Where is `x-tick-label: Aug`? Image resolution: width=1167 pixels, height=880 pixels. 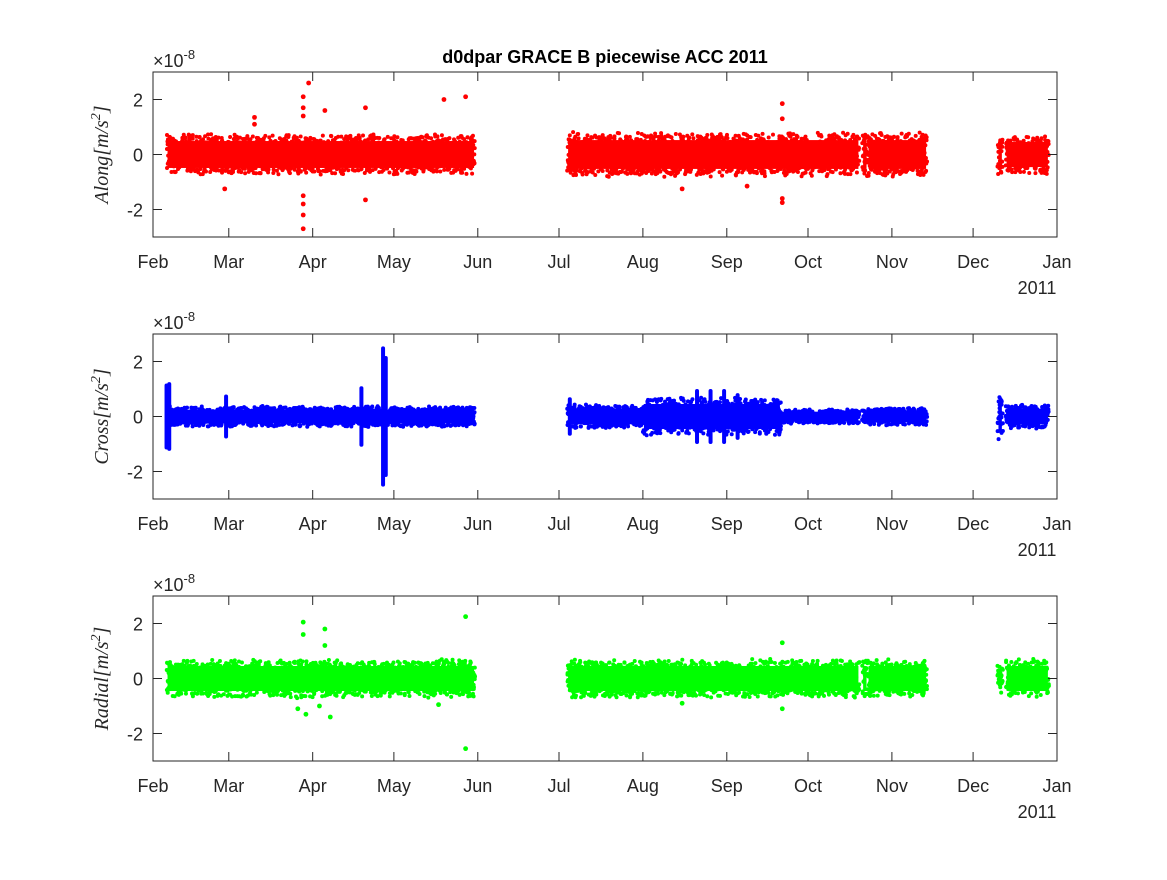 x-tick-label: Aug is located at coordinates (643, 262).